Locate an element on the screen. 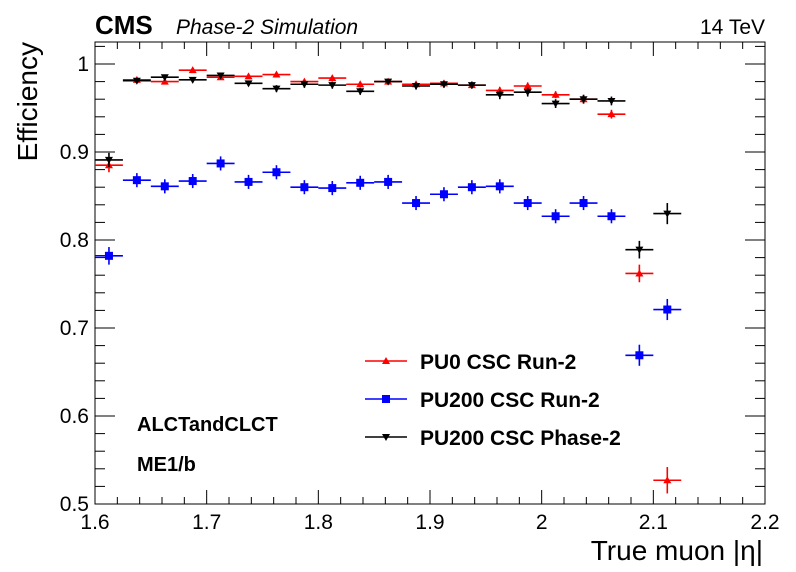 Image resolution: width=796 pixels, height=572 pixels. annotation-alct-clct: ALCTandCLCT is located at coordinates (207, 425).